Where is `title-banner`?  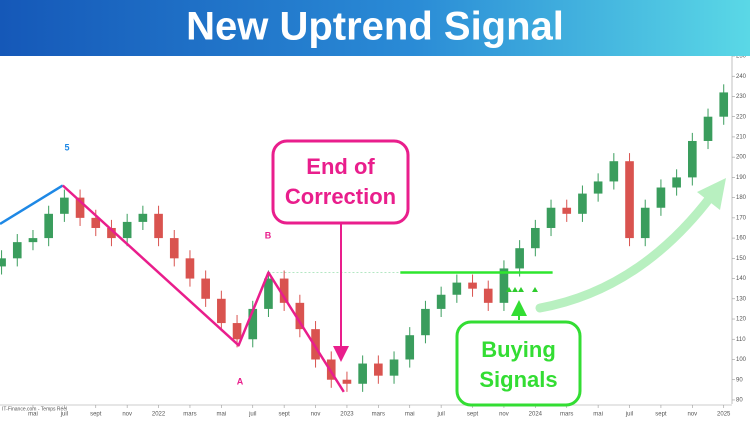
title-banner is located at coordinates (375, 28).